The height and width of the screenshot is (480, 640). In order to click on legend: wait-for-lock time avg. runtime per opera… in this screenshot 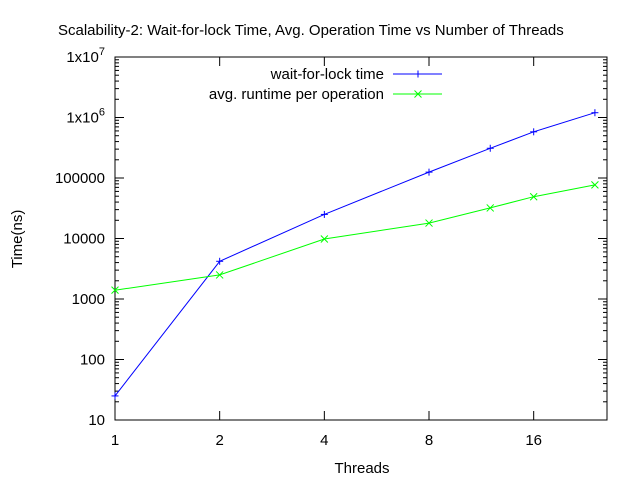, I will do `click(325, 84)`.